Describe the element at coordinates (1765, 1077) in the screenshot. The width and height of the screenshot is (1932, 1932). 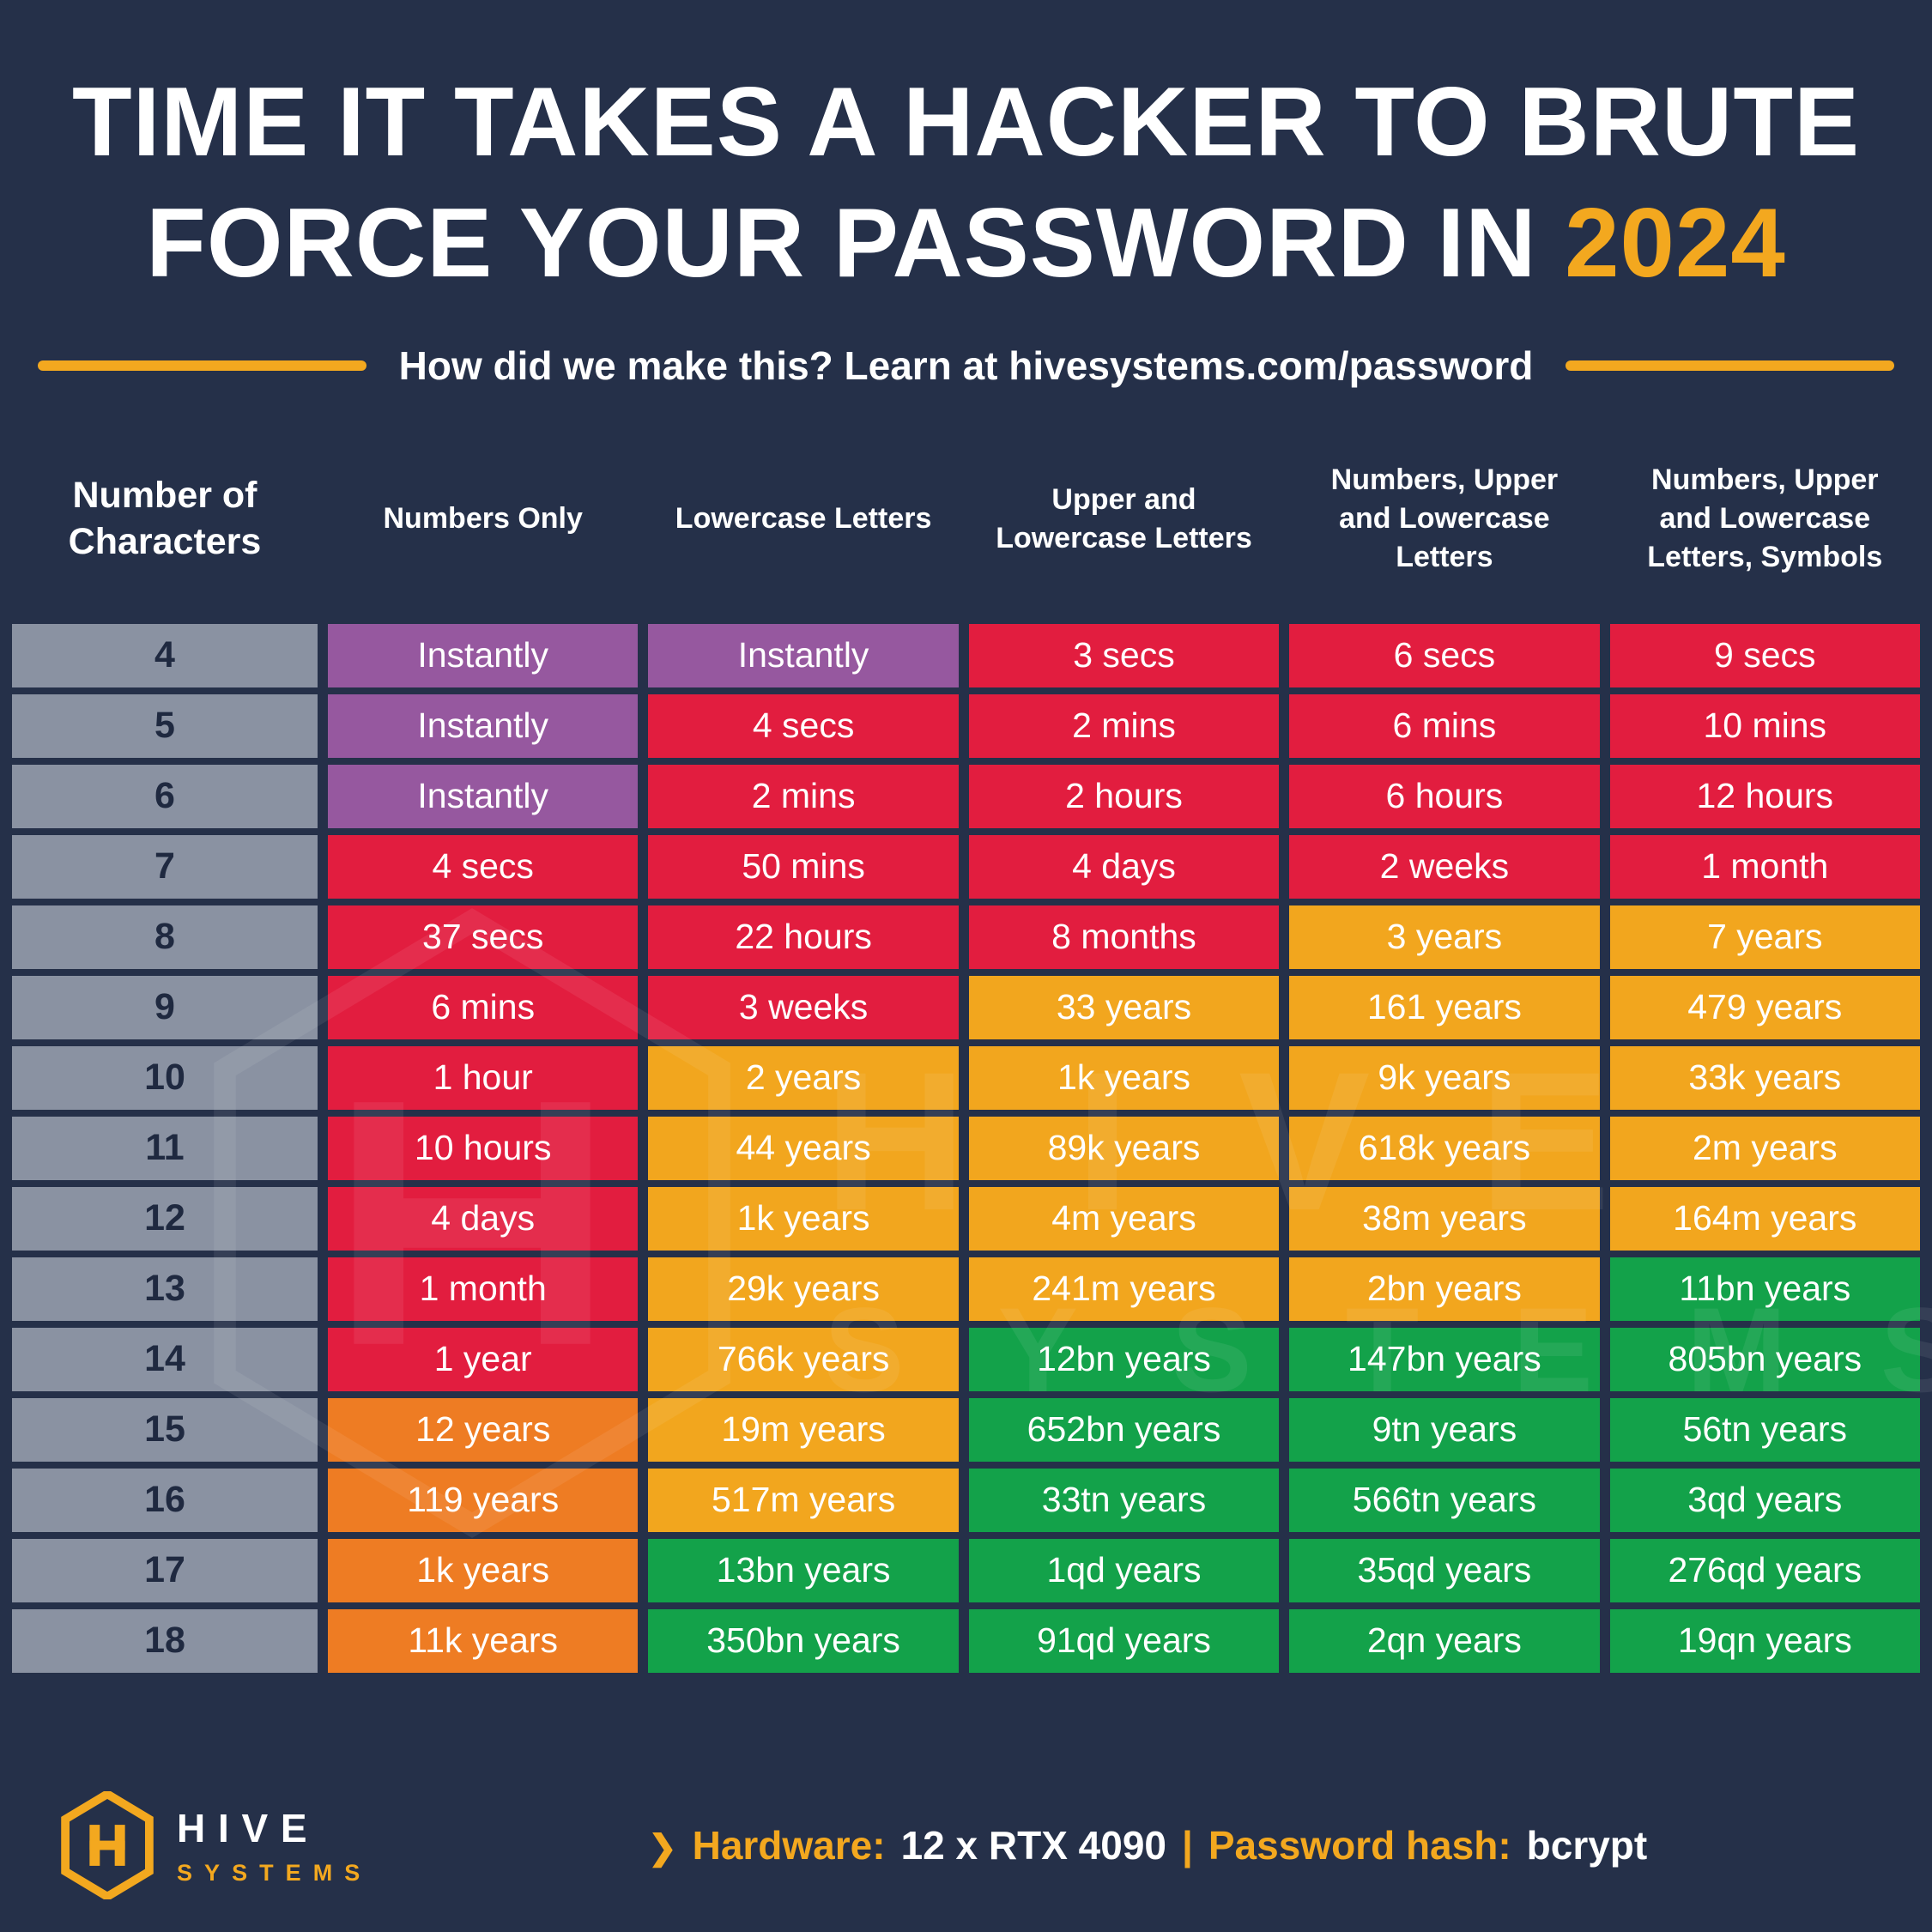
I see `time-cell: 33k years` at that location.